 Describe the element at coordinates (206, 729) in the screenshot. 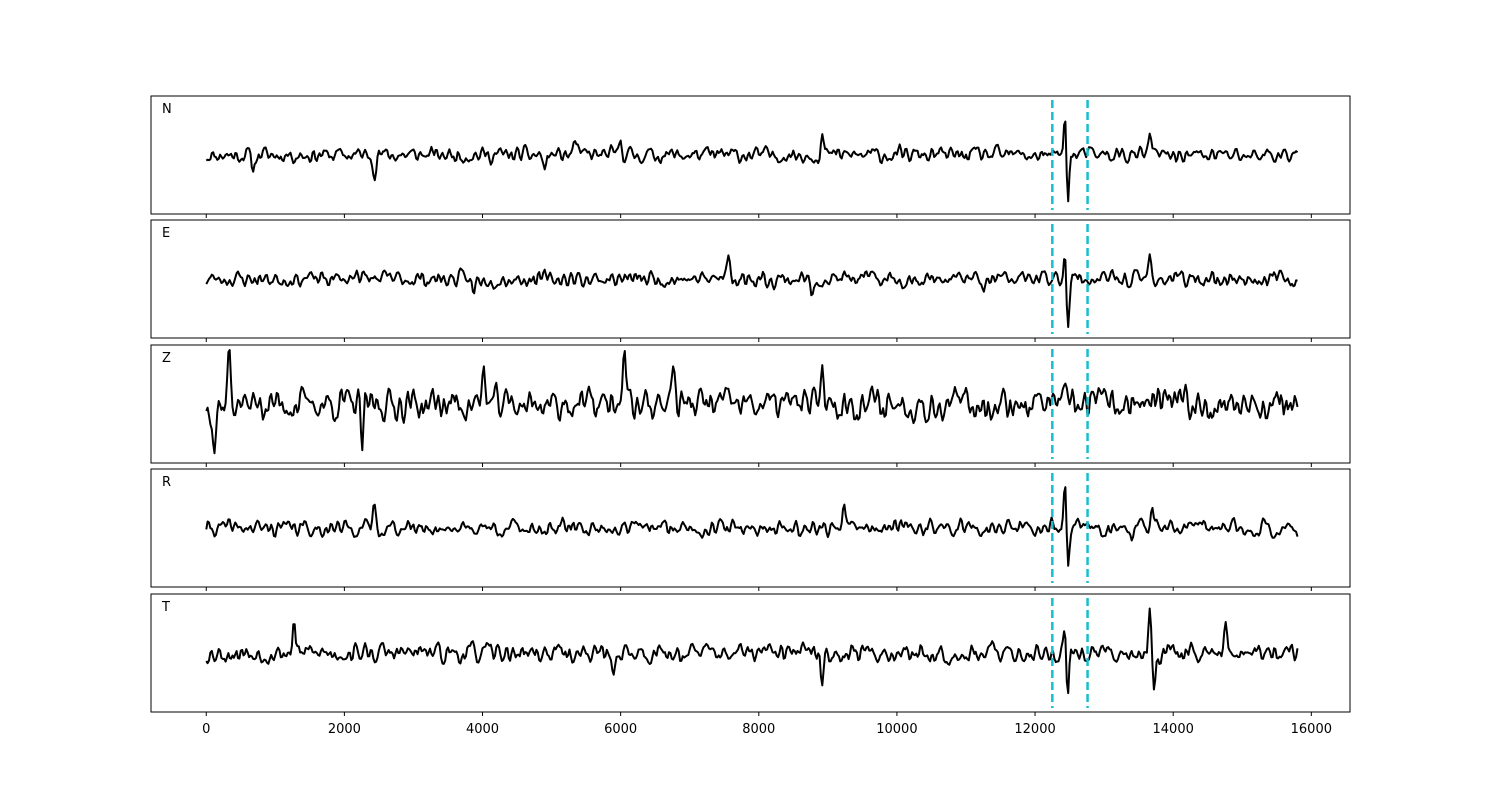

I see `x-tick-label: 0` at that location.